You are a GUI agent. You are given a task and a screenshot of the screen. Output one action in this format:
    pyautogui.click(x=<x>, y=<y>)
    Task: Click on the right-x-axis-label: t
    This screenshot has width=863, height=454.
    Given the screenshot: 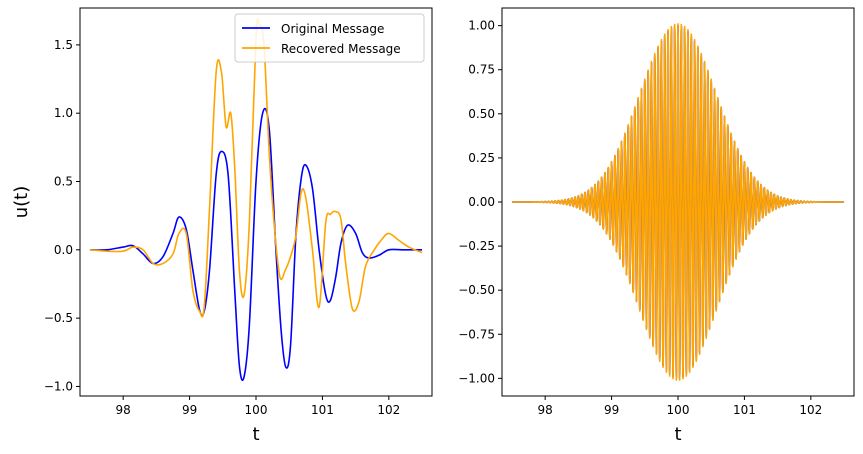 What is the action you would take?
    pyautogui.click(x=677, y=434)
    